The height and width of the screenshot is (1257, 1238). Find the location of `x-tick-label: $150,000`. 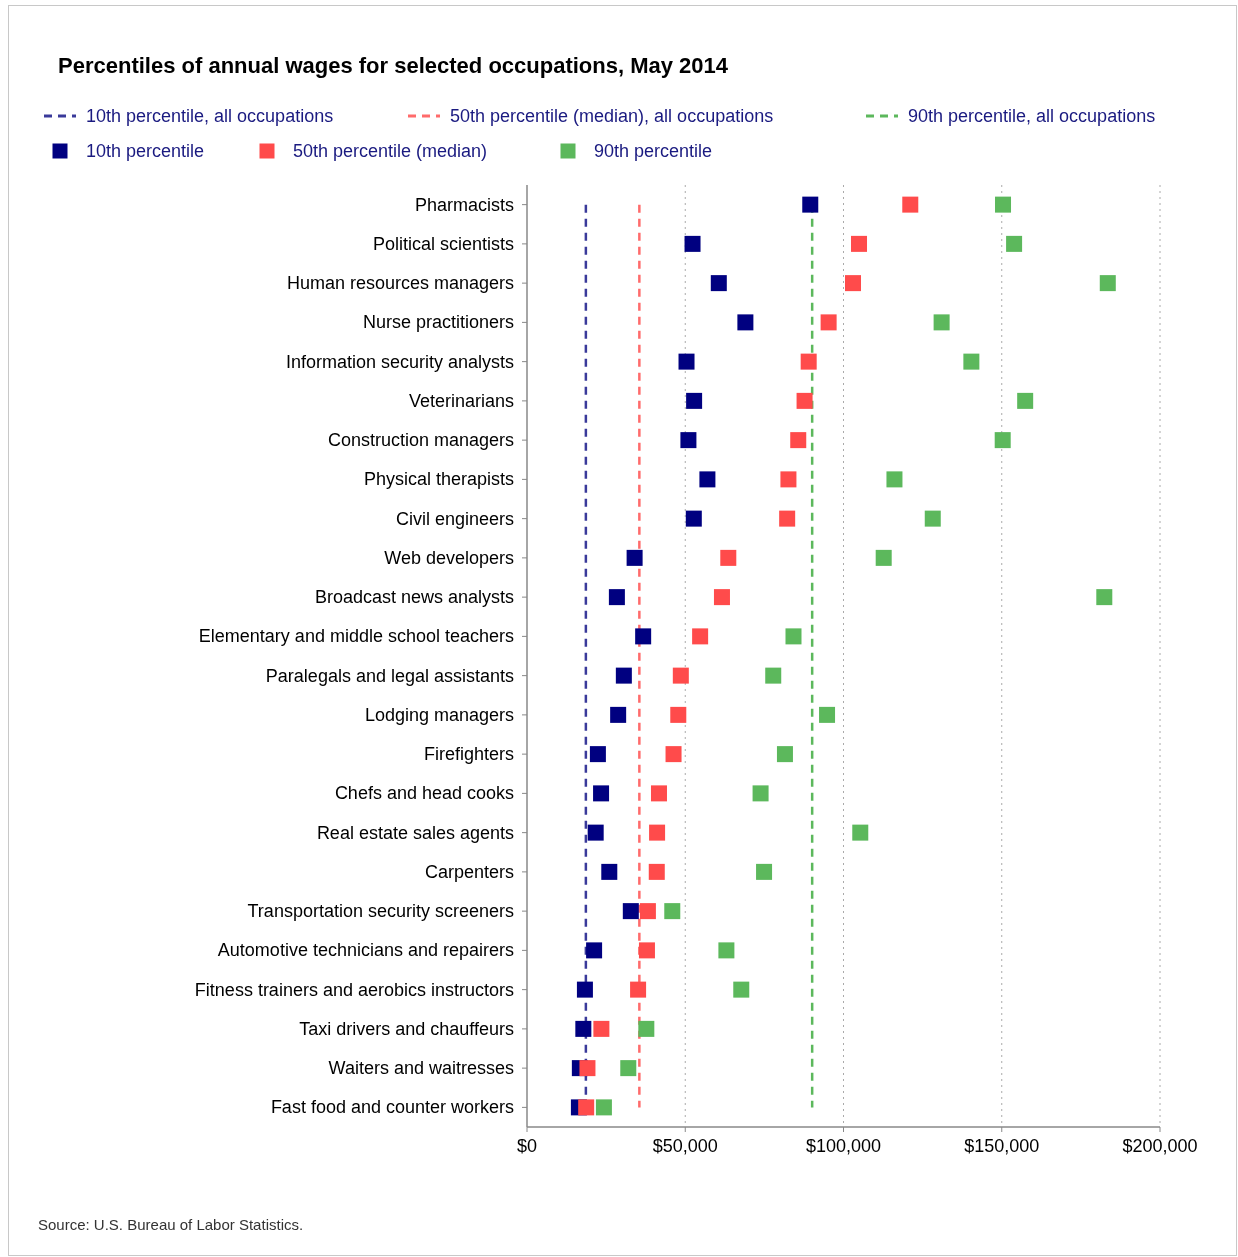

x-tick-label: $150,000 is located at coordinates (1002, 1146).